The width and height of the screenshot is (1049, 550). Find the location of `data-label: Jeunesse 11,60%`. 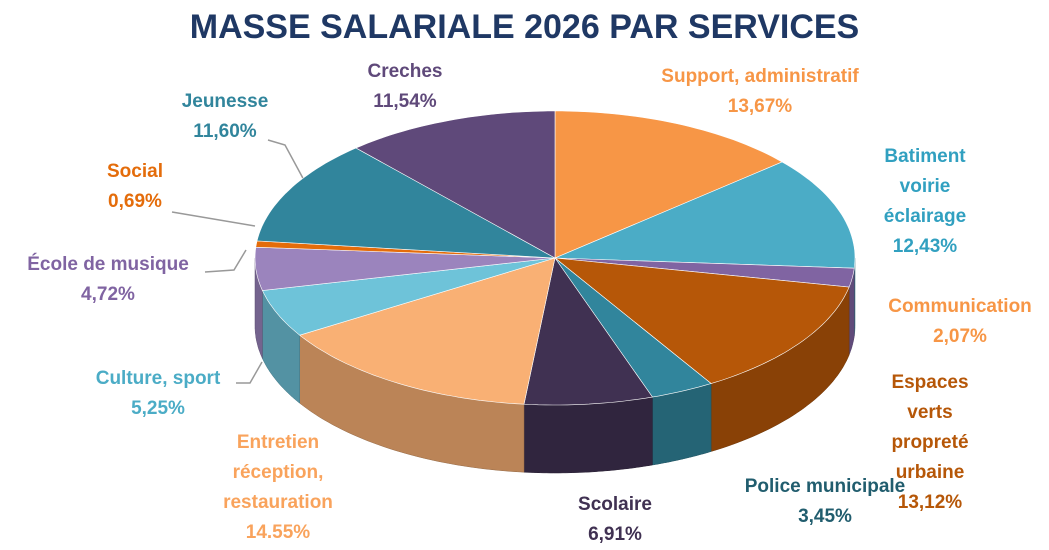

data-label: Jeunesse 11,60% is located at coordinates (225, 117).